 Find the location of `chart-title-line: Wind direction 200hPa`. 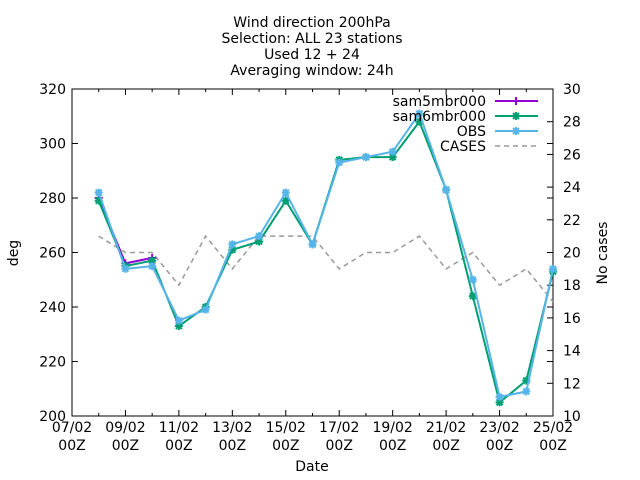

chart-title-line: Wind direction 200hPa is located at coordinates (311, 23).